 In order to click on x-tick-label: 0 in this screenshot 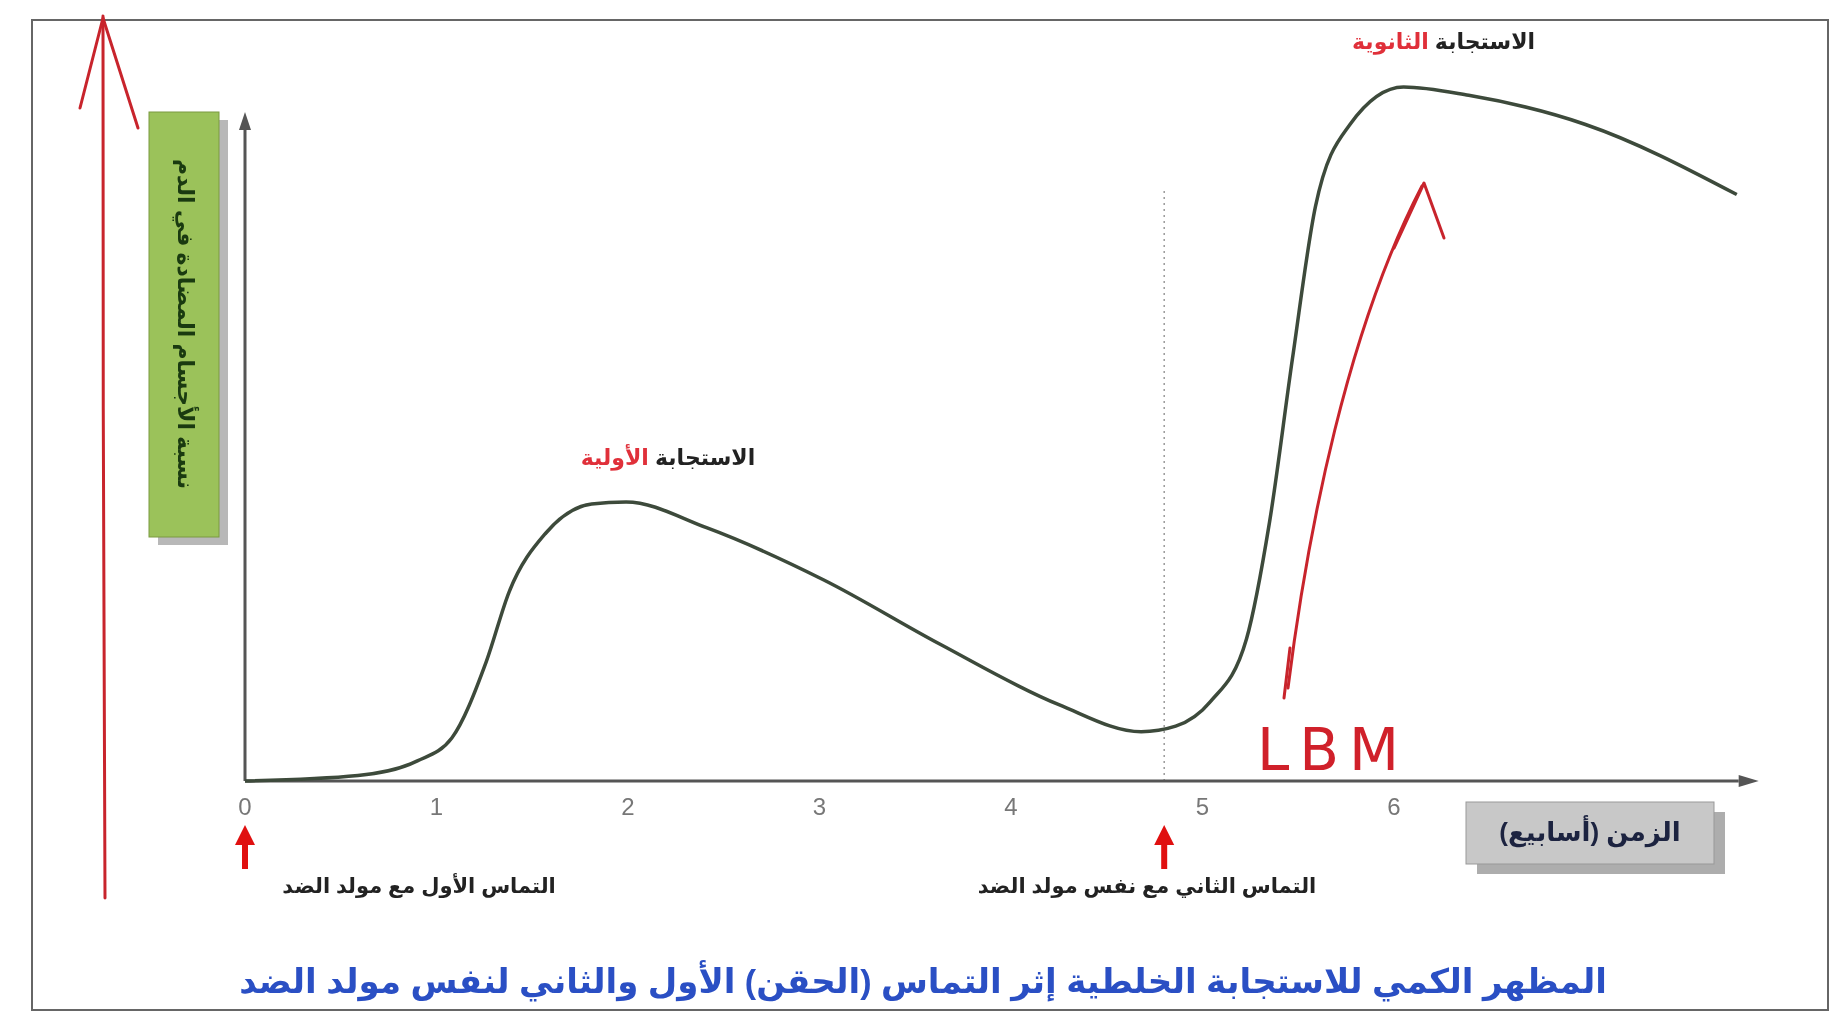, I will do `click(245, 806)`.